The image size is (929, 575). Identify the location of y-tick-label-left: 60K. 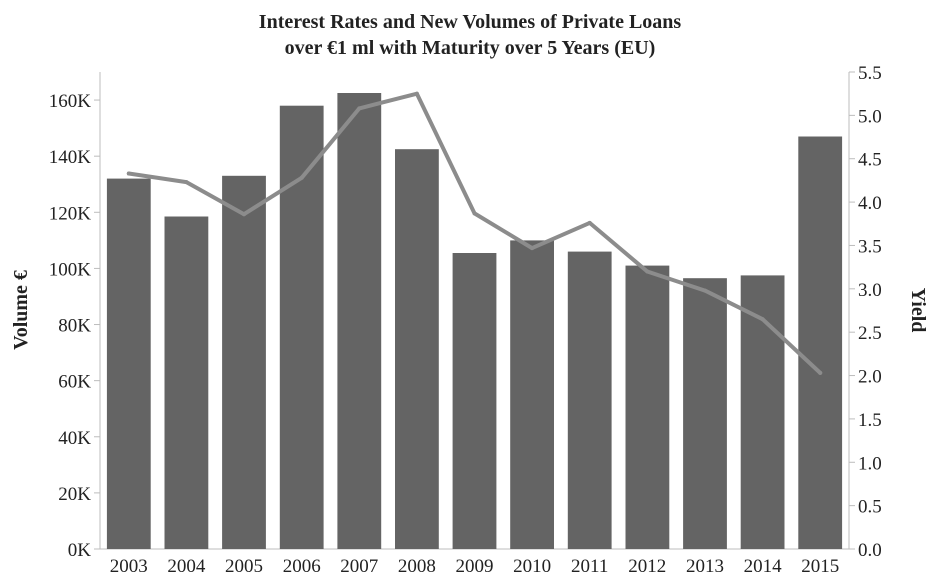
(74, 382).